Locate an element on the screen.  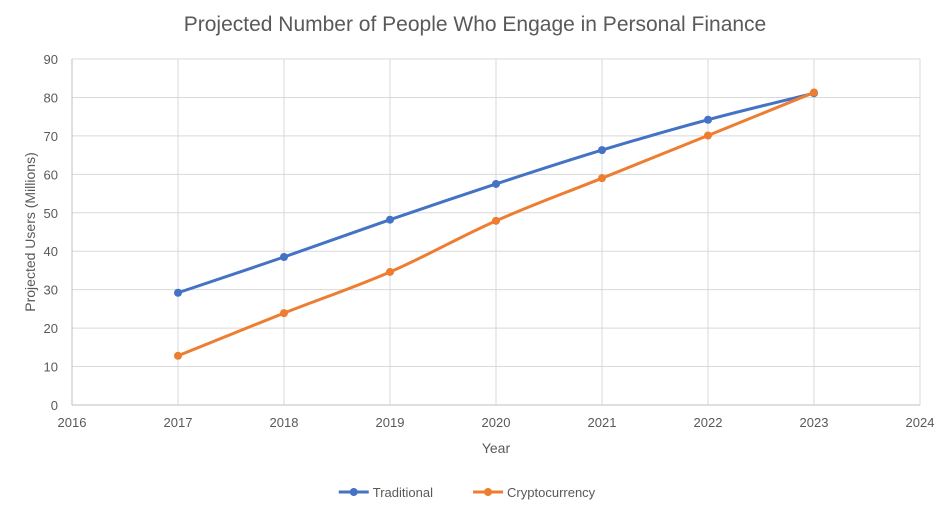
y-tick-label: 0 is located at coordinates (54, 405).